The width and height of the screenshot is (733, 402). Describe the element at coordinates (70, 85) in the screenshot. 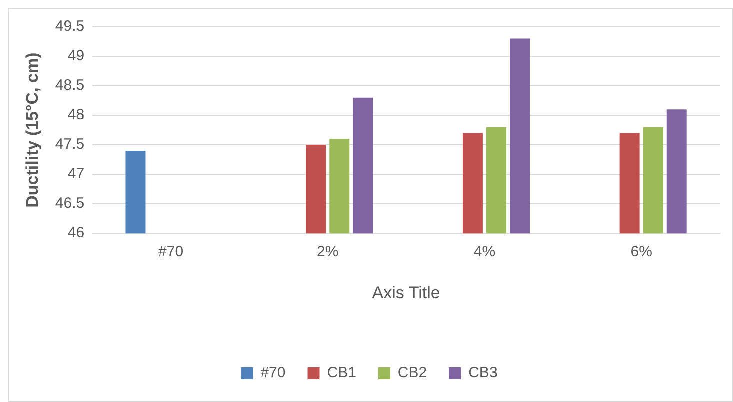

I see `y-tick-label: 48.5` at that location.